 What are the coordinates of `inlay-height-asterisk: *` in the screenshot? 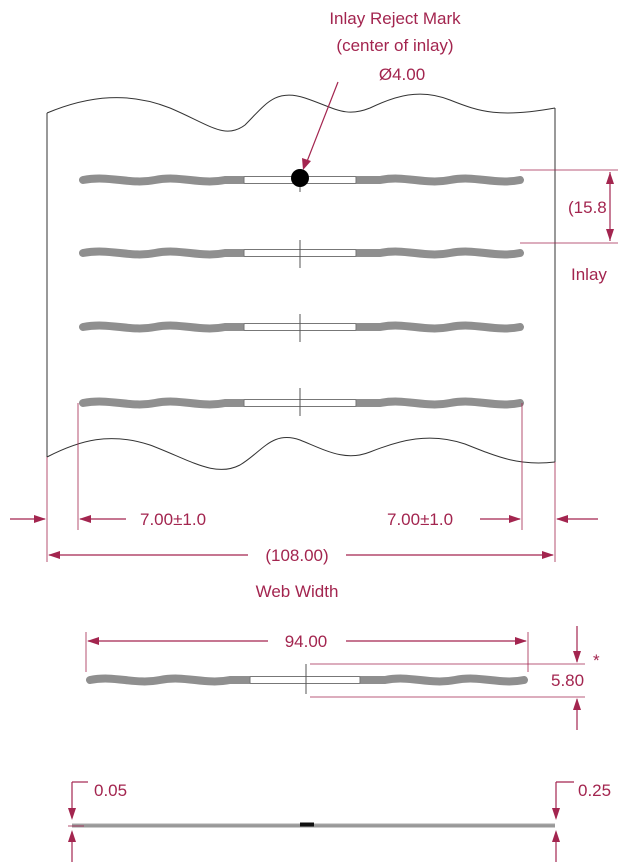 It's located at (596, 660).